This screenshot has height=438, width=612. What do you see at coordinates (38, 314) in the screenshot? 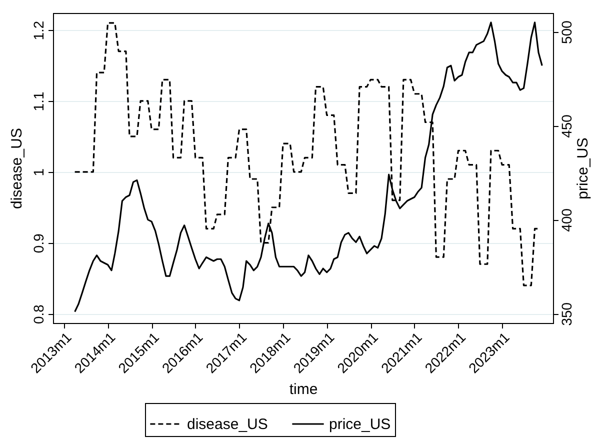
I see `y-tick-label: 0.8` at bounding box center [38, 314].